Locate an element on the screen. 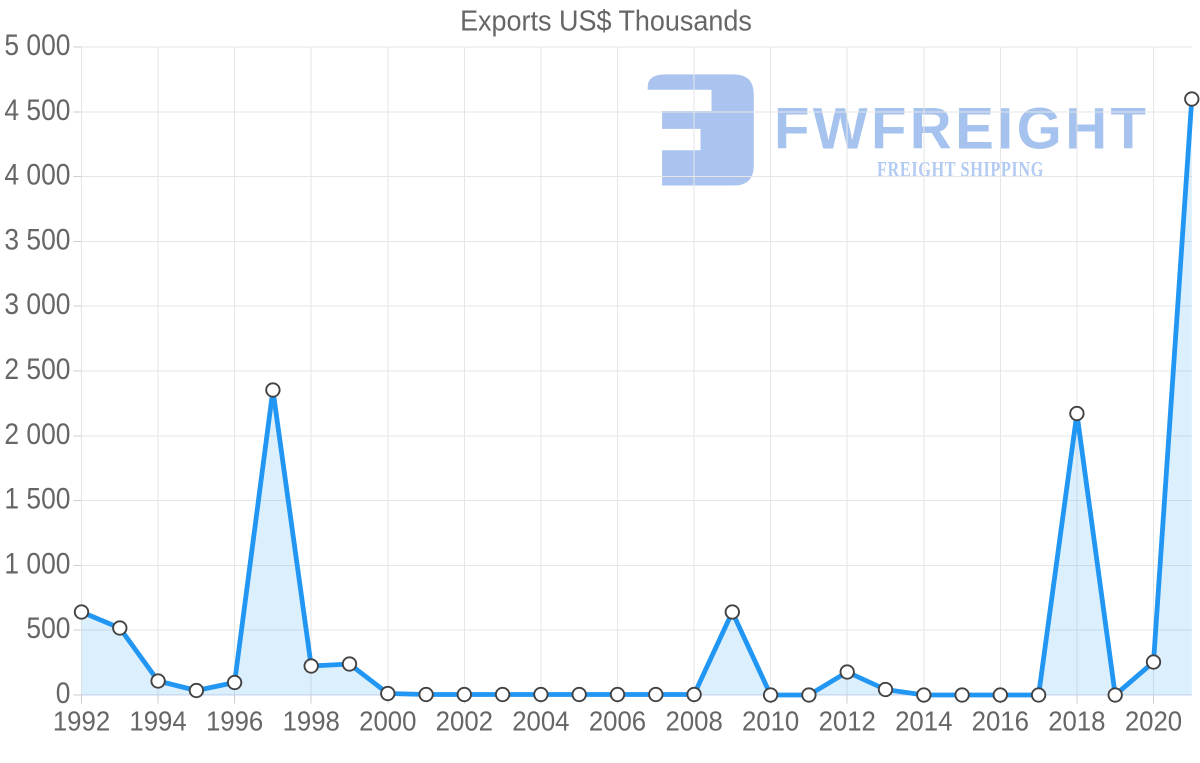  svg-text: 2016 is located at coordinates (1000, 721).